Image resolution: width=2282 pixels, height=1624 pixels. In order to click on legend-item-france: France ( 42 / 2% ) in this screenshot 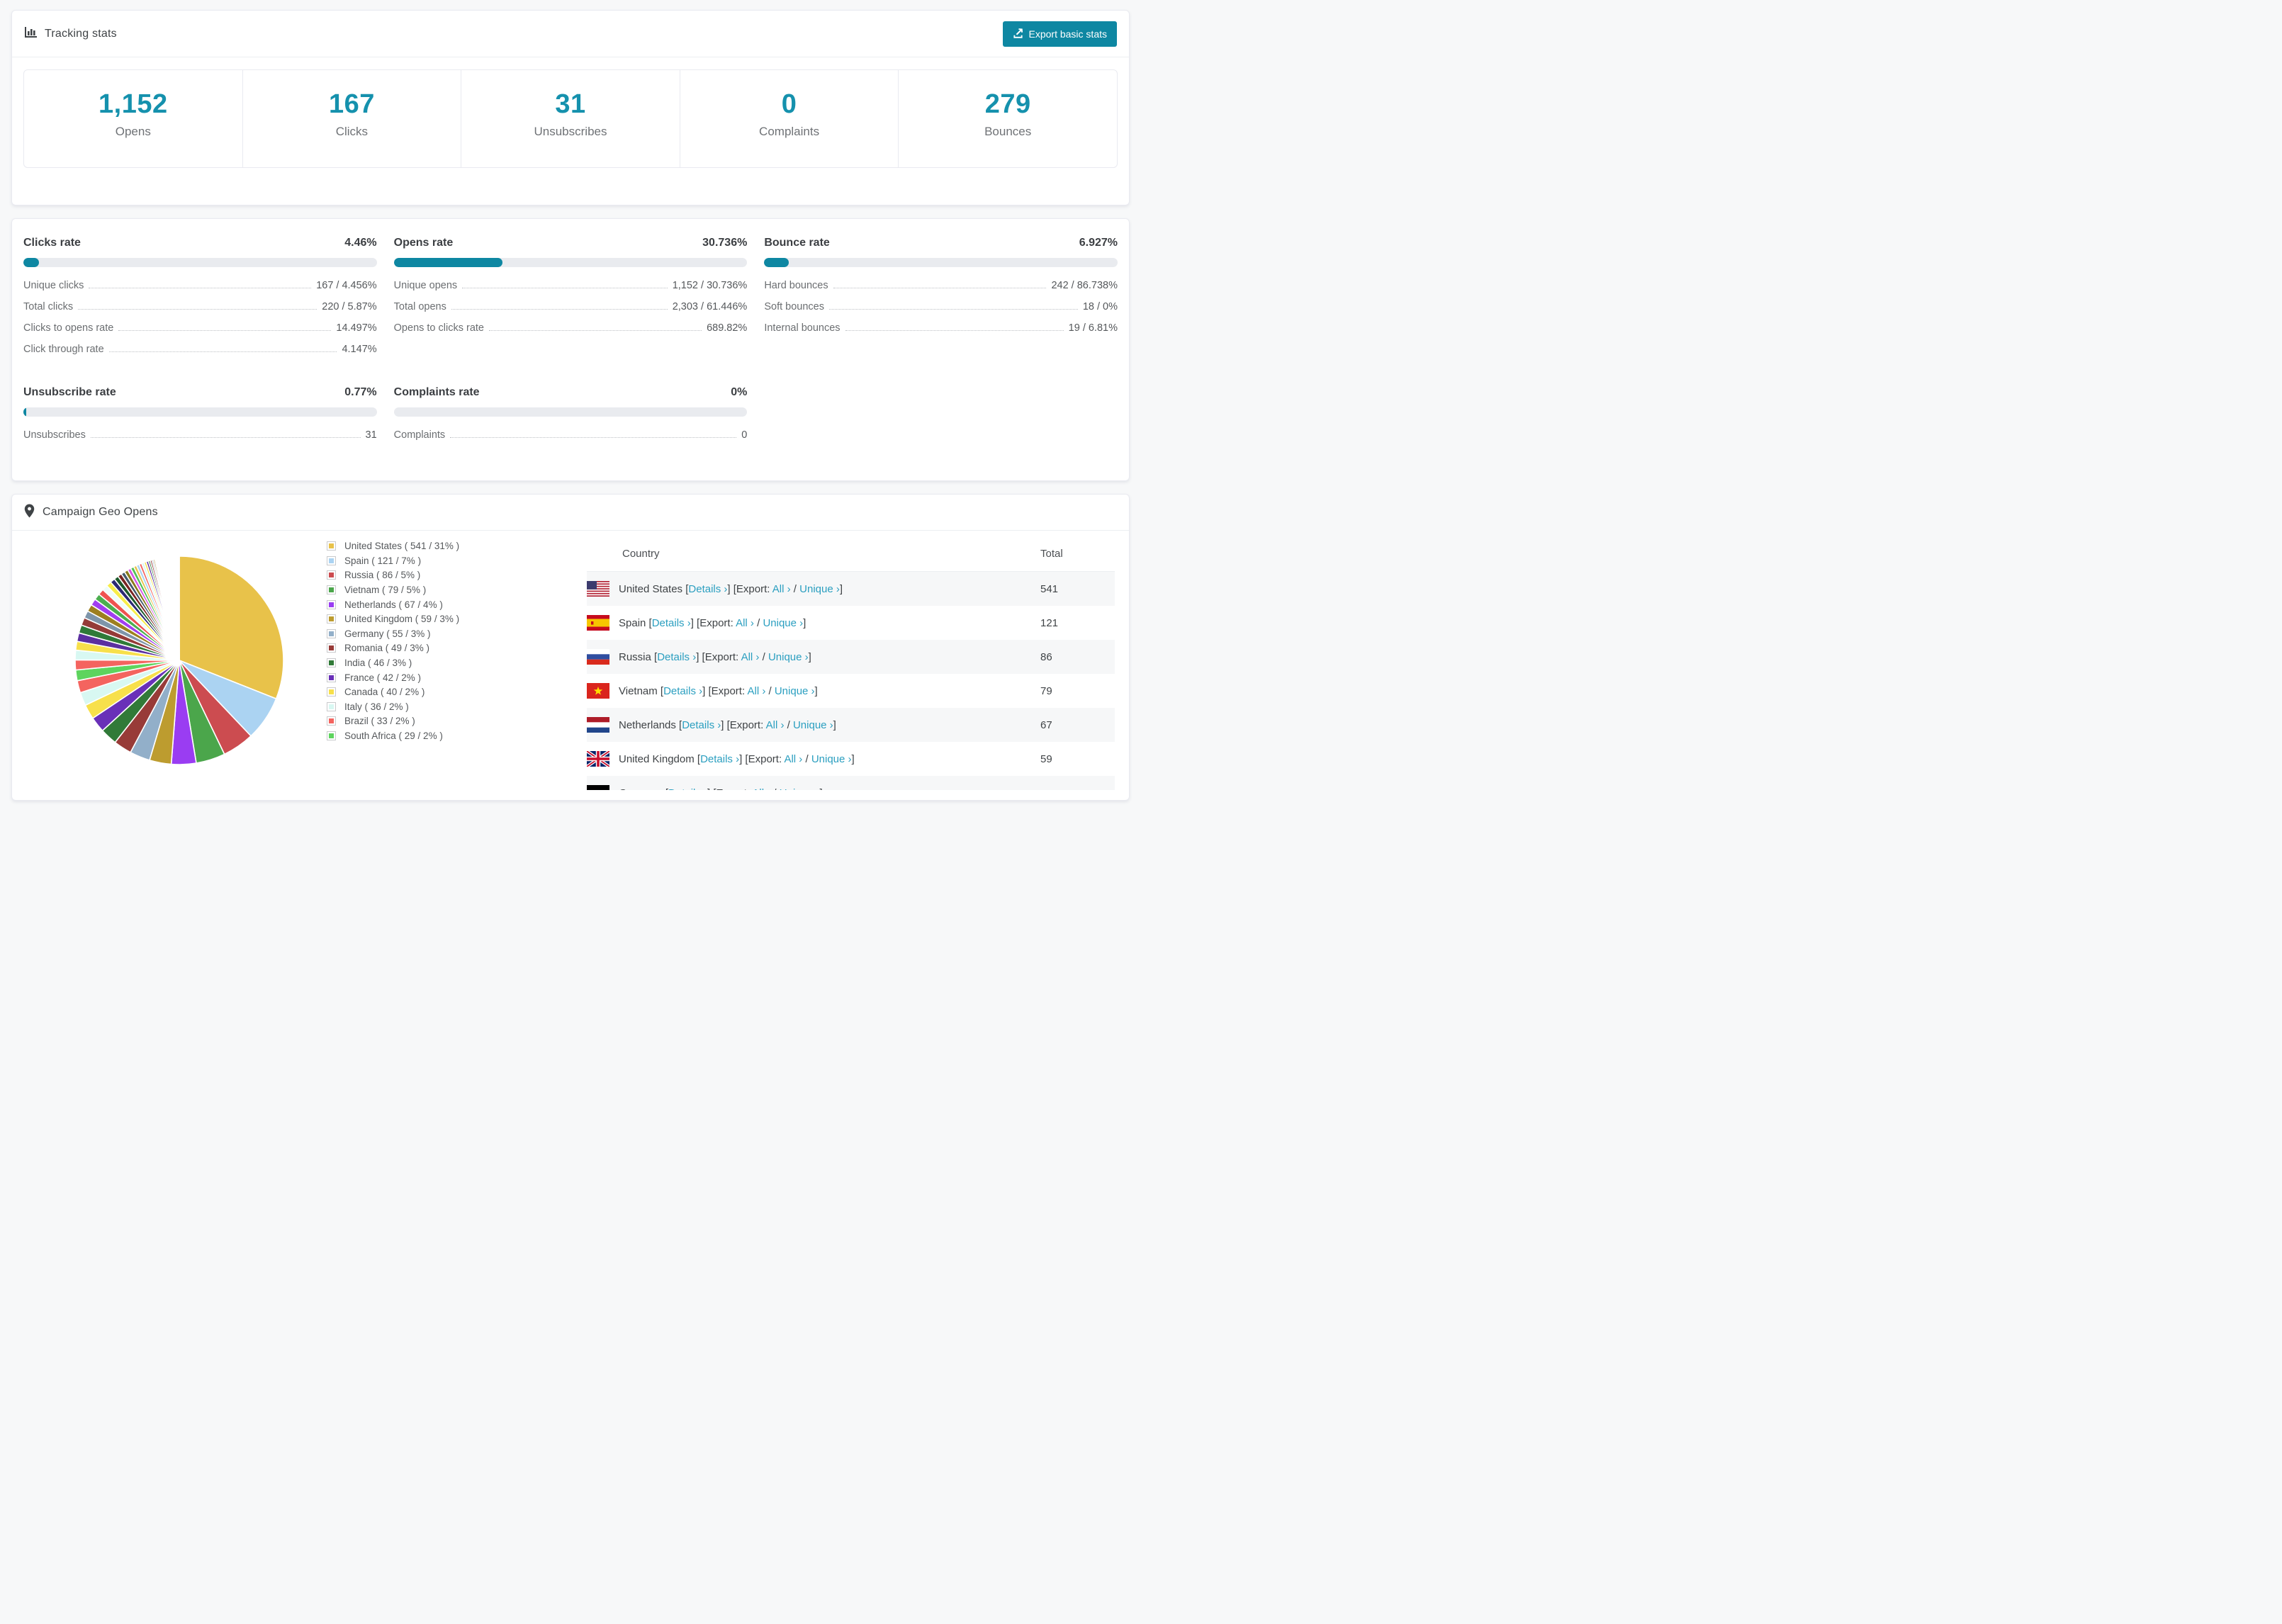, I will do `click(393, 677)`.